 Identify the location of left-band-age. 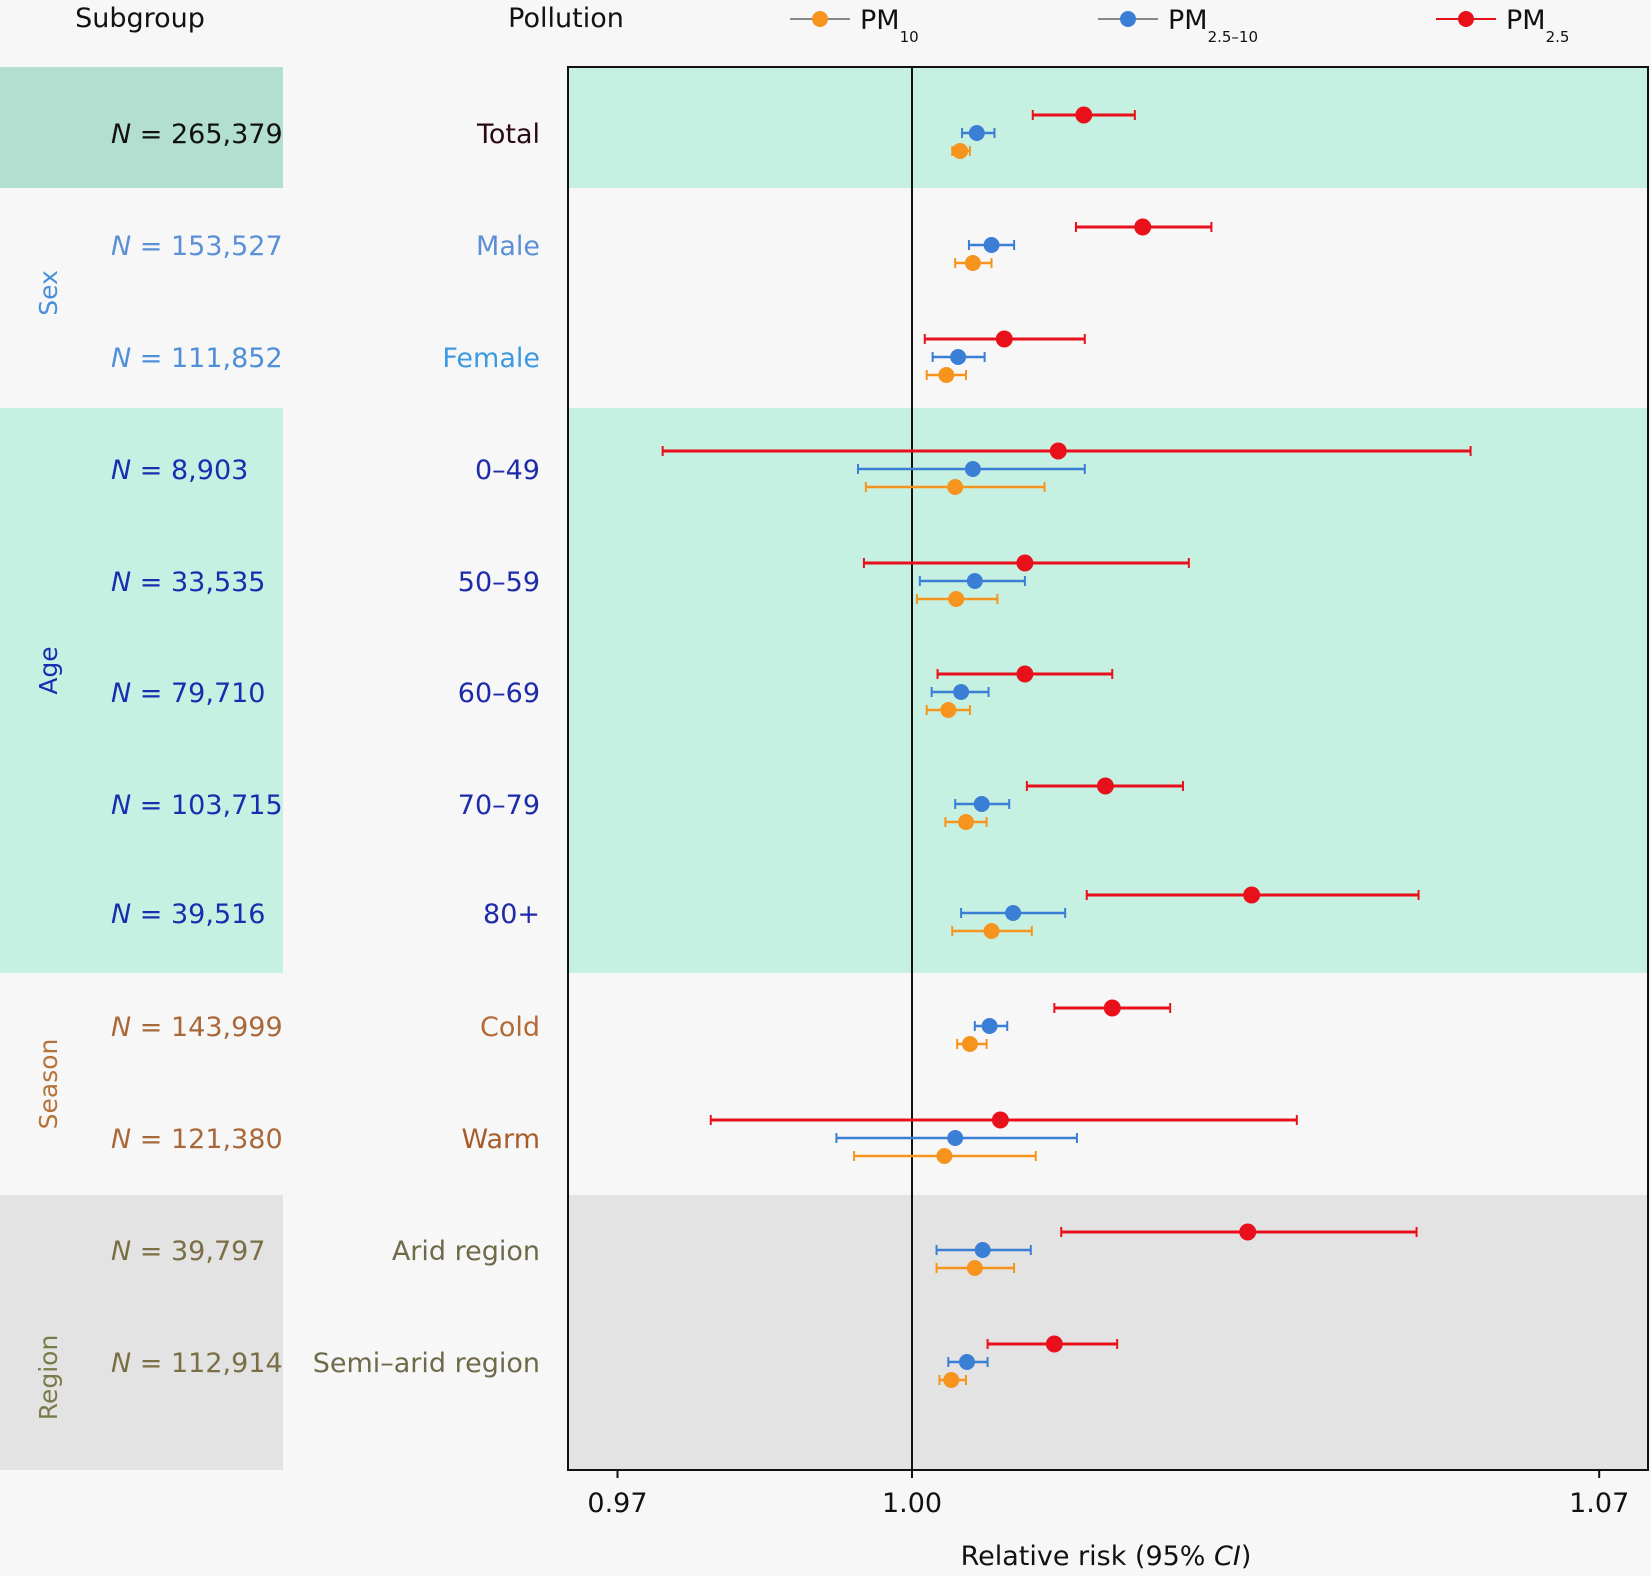
(141, 690).